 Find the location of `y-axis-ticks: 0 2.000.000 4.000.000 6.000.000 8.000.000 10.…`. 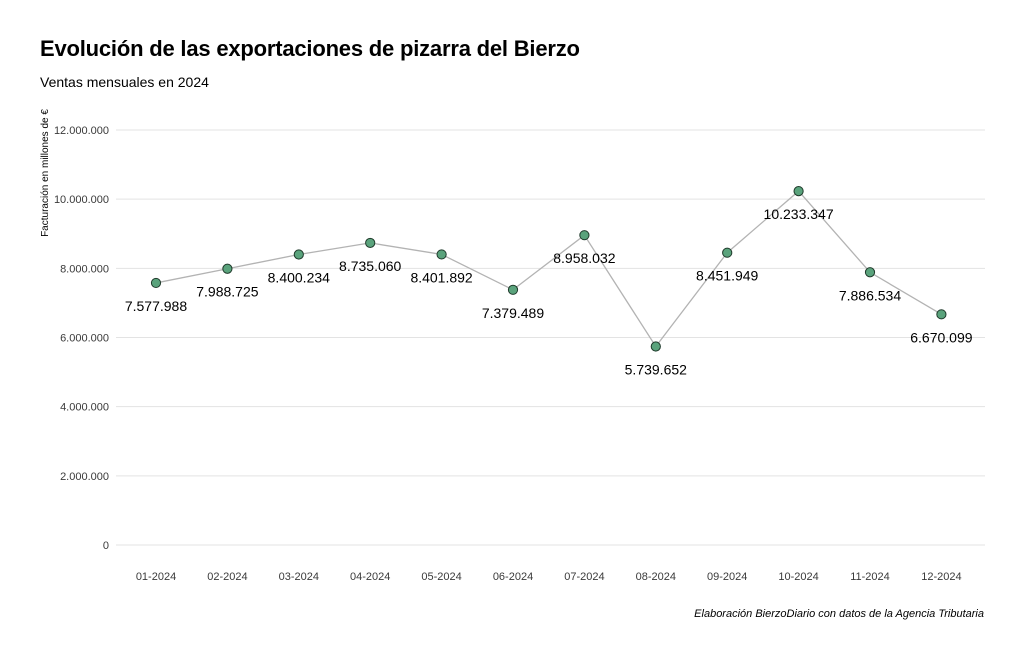

y-axis-ticks: 0 2.000.000 4.000.000 6.000.000 8.000.000 10.… is located at coordinates (81, 338).